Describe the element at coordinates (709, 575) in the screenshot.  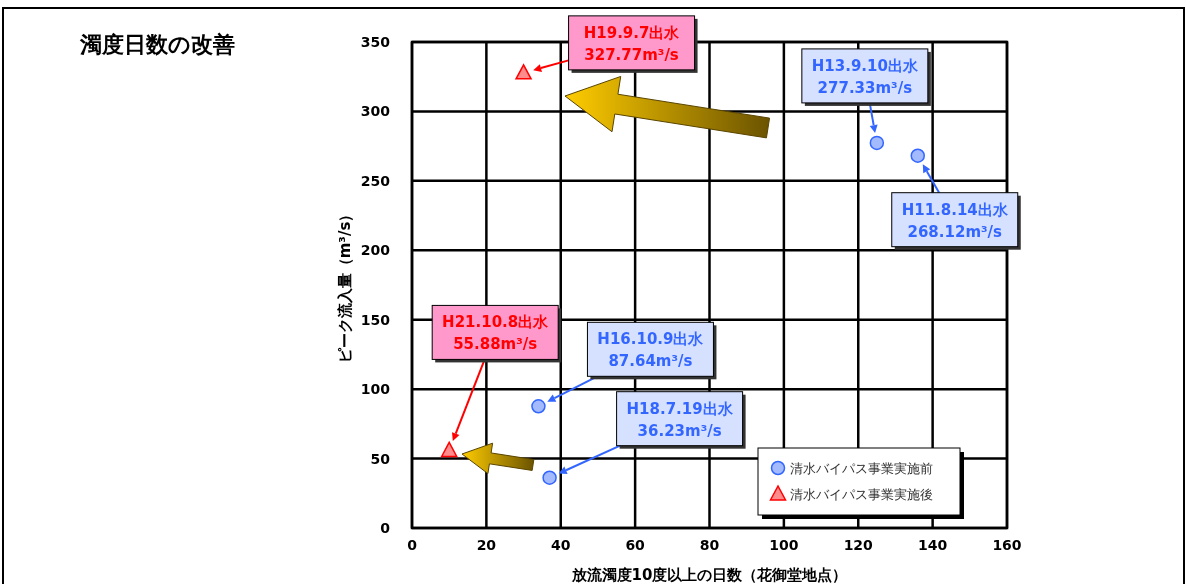
I see `x-axis-title: 放流濁度10度以上の日数（花御堂地点）` at that location.